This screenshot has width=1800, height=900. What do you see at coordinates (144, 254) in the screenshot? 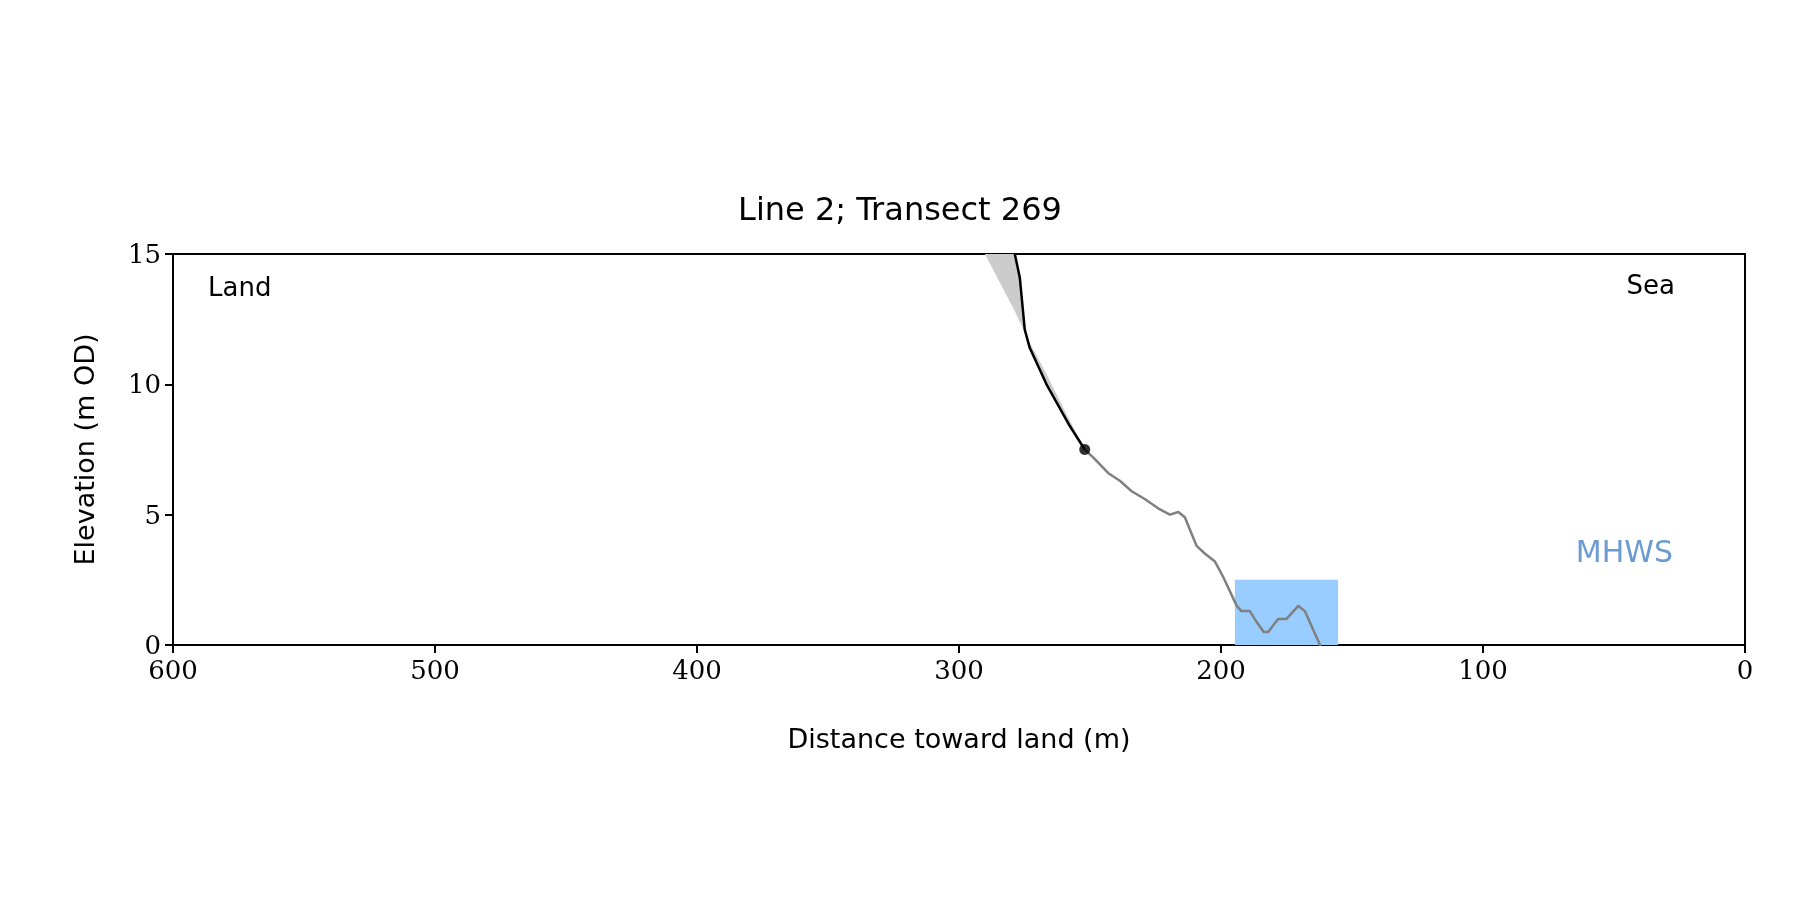
I see `y-tick-label: 15` at bounding box center [144, 254].